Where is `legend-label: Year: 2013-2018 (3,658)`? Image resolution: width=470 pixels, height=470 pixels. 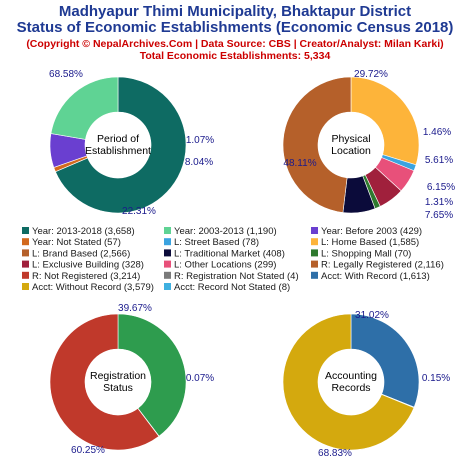
legend-label: Year: 2013-2018 (3,658) is located at coordinates (83, 231).